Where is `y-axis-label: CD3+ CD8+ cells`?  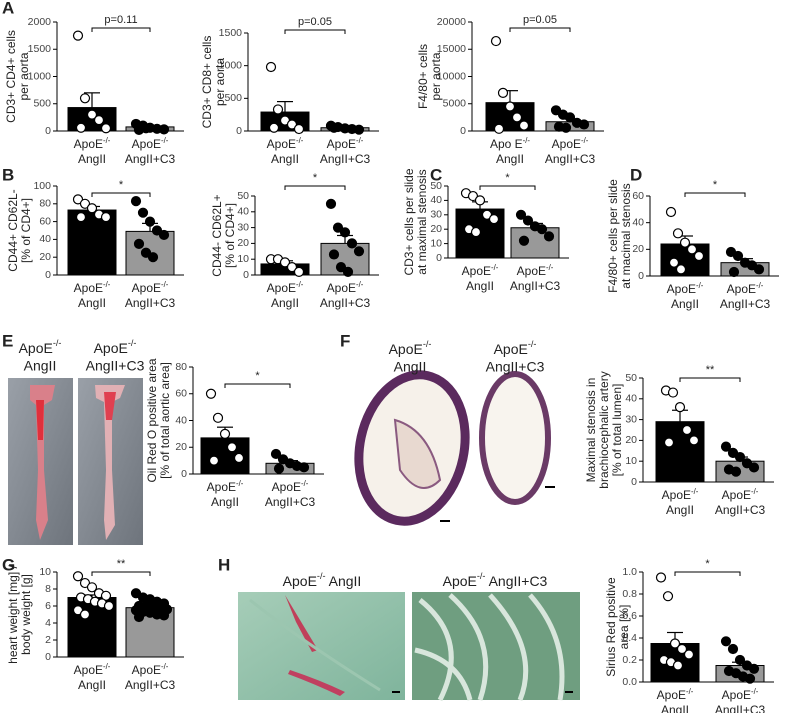 y-axis-label: CD3+ CD8+ cells is located at coordinates (207, 82).